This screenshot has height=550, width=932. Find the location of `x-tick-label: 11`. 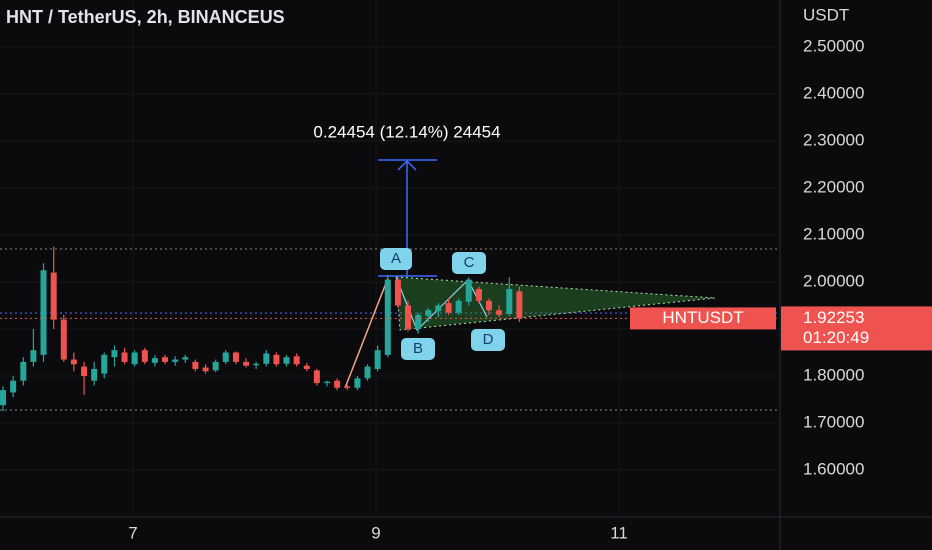

x-tick-label: 11 is located at coordinates (619, 532).